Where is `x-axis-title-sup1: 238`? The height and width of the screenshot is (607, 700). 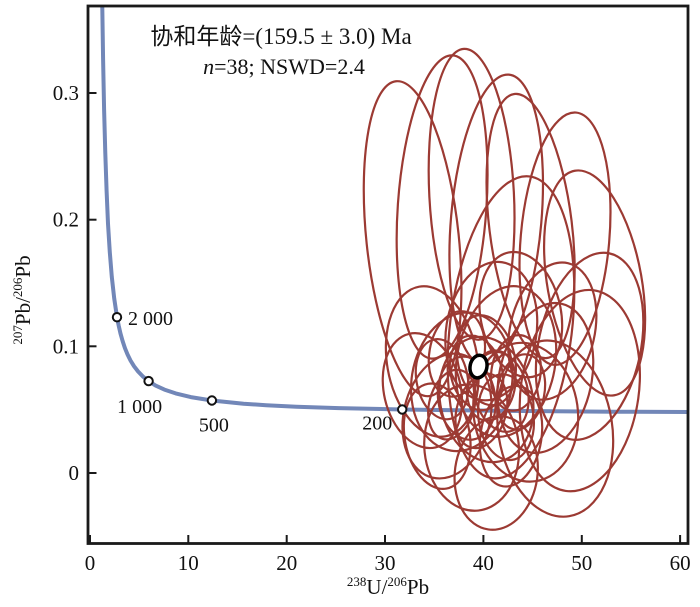 x-axis-title-sup1: 238 is located at coordinates (357, 581).